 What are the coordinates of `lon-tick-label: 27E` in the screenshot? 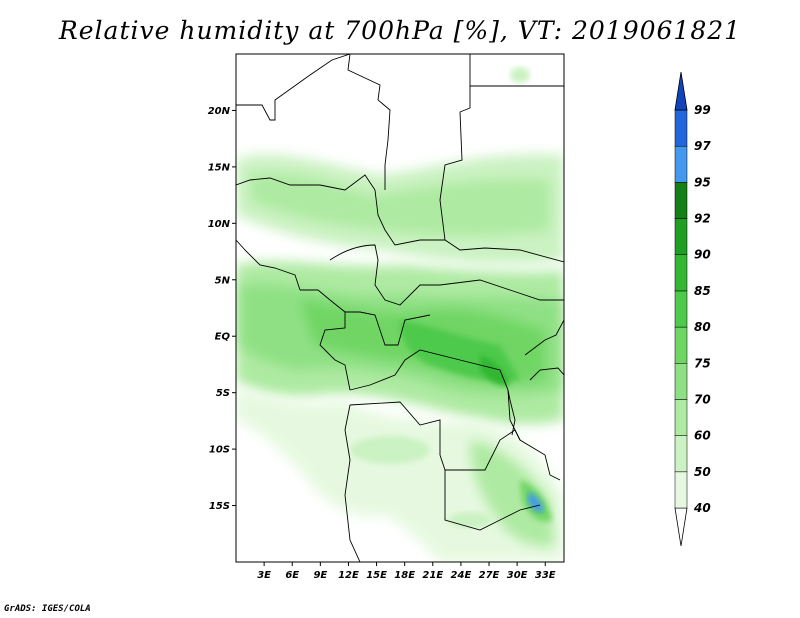 It's located at (489, 575).